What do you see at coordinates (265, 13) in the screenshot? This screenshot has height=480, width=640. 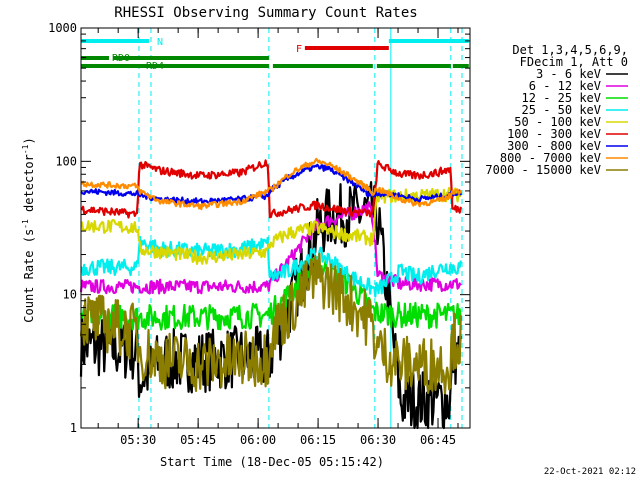 I see `chart-title: RHESSI Observing Summary Count Rates` at bounding box center [265, 13].